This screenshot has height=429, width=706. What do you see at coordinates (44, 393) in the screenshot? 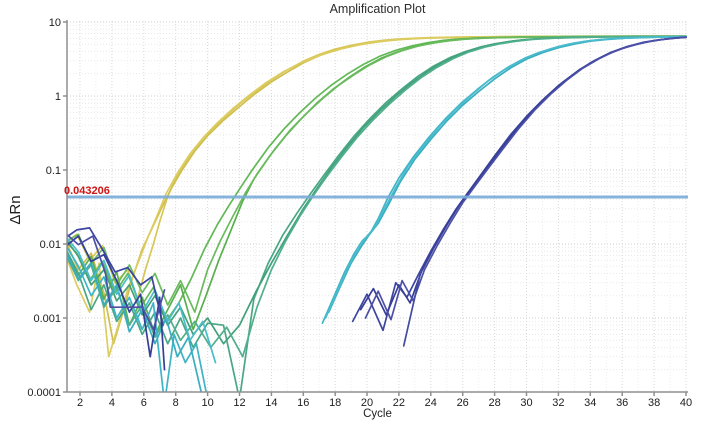
I see `y-tick-label: 0.0001` at bounding box center [44, 393].